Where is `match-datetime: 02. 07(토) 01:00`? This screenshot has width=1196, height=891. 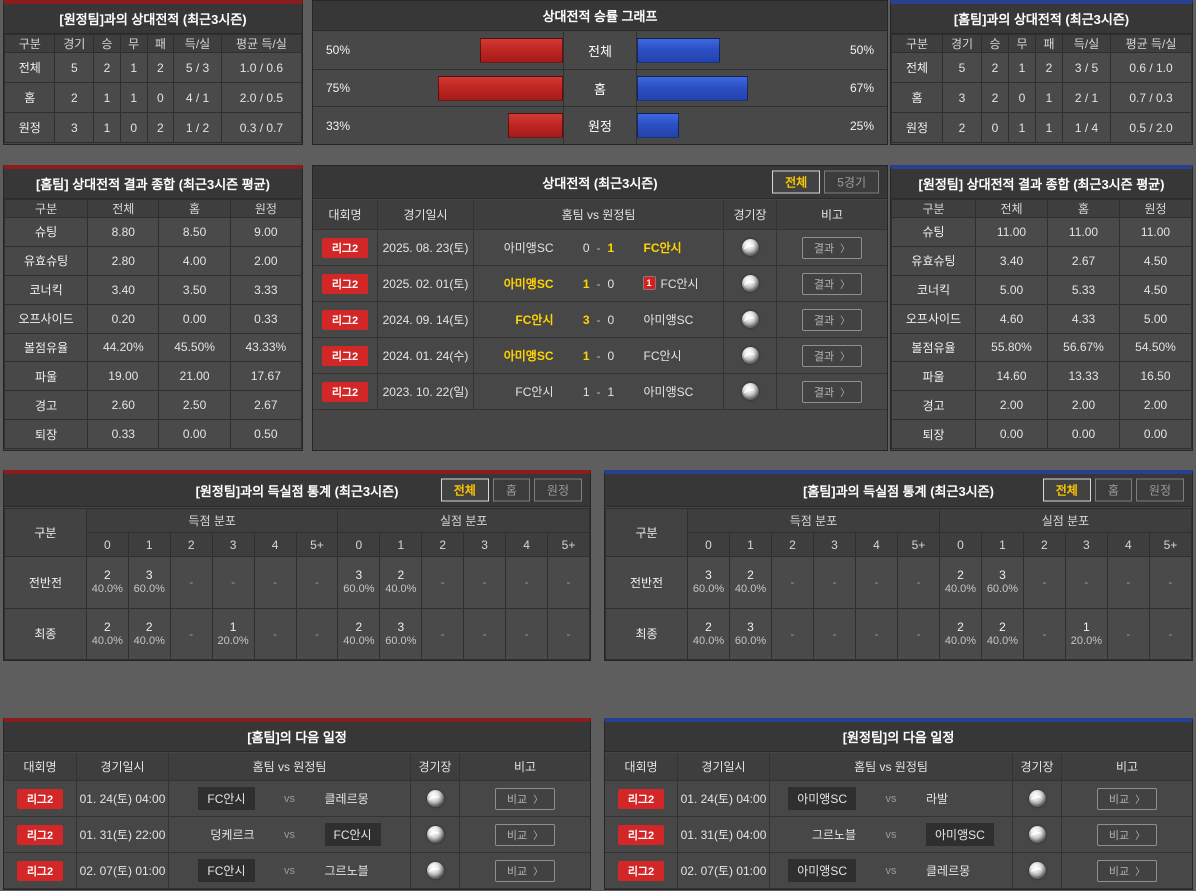
match-datetime: 02. 07(토) 01:00 is located at coordinates (724, 870).